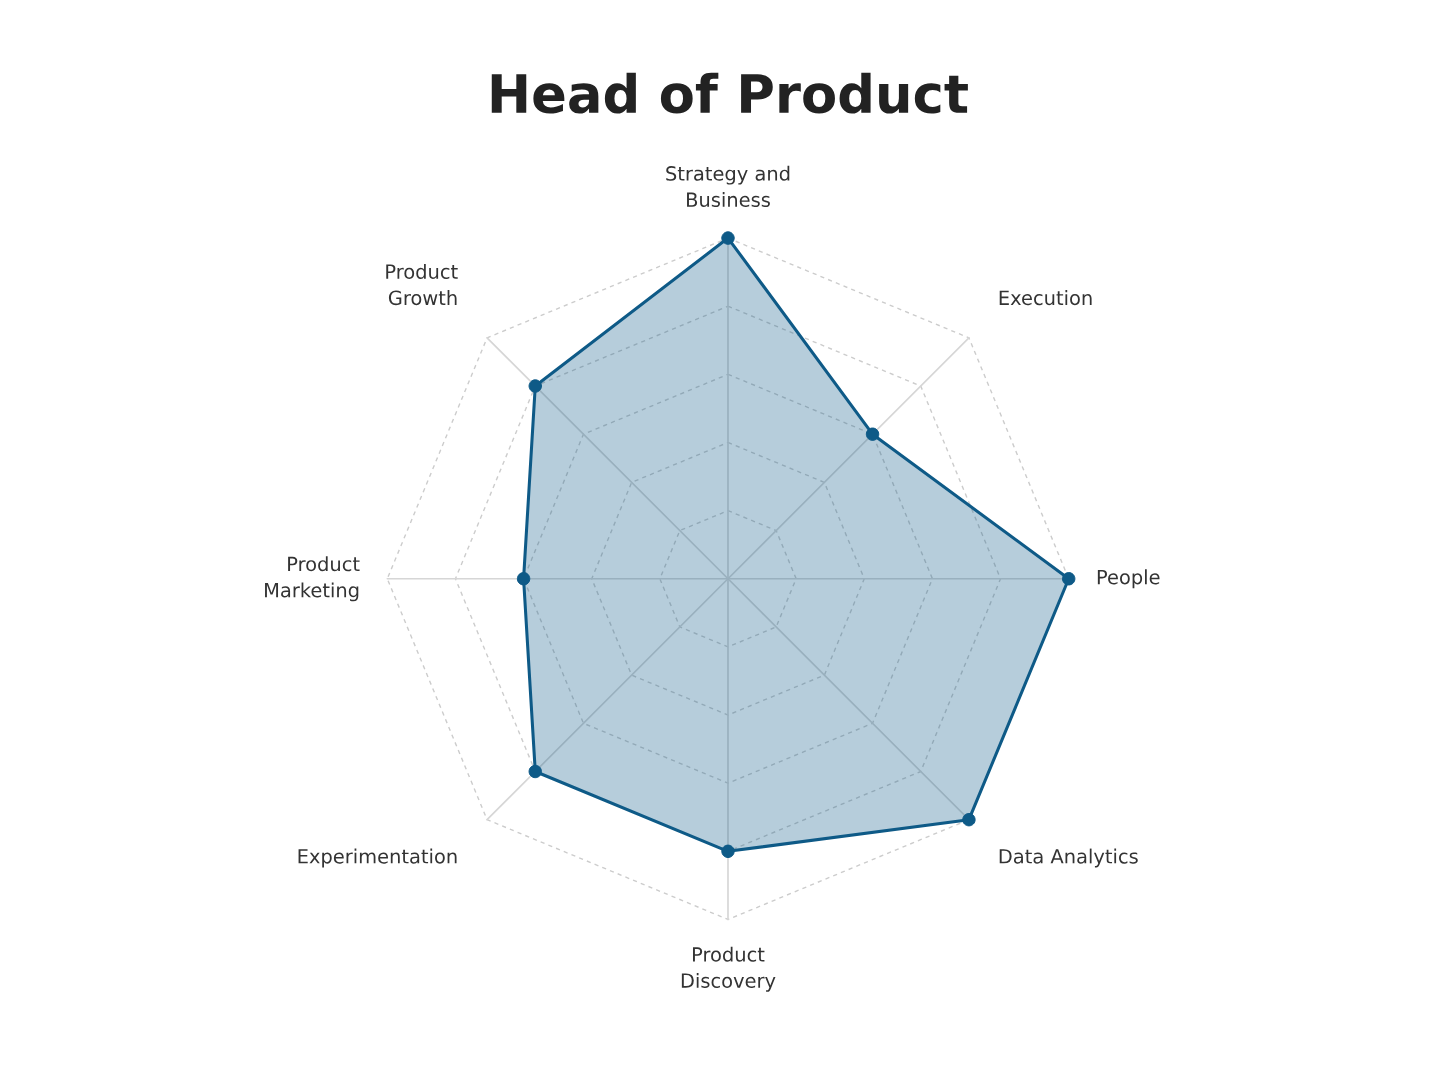  I want to click on spoke-label: Data Analytics, so click(1068, 858).